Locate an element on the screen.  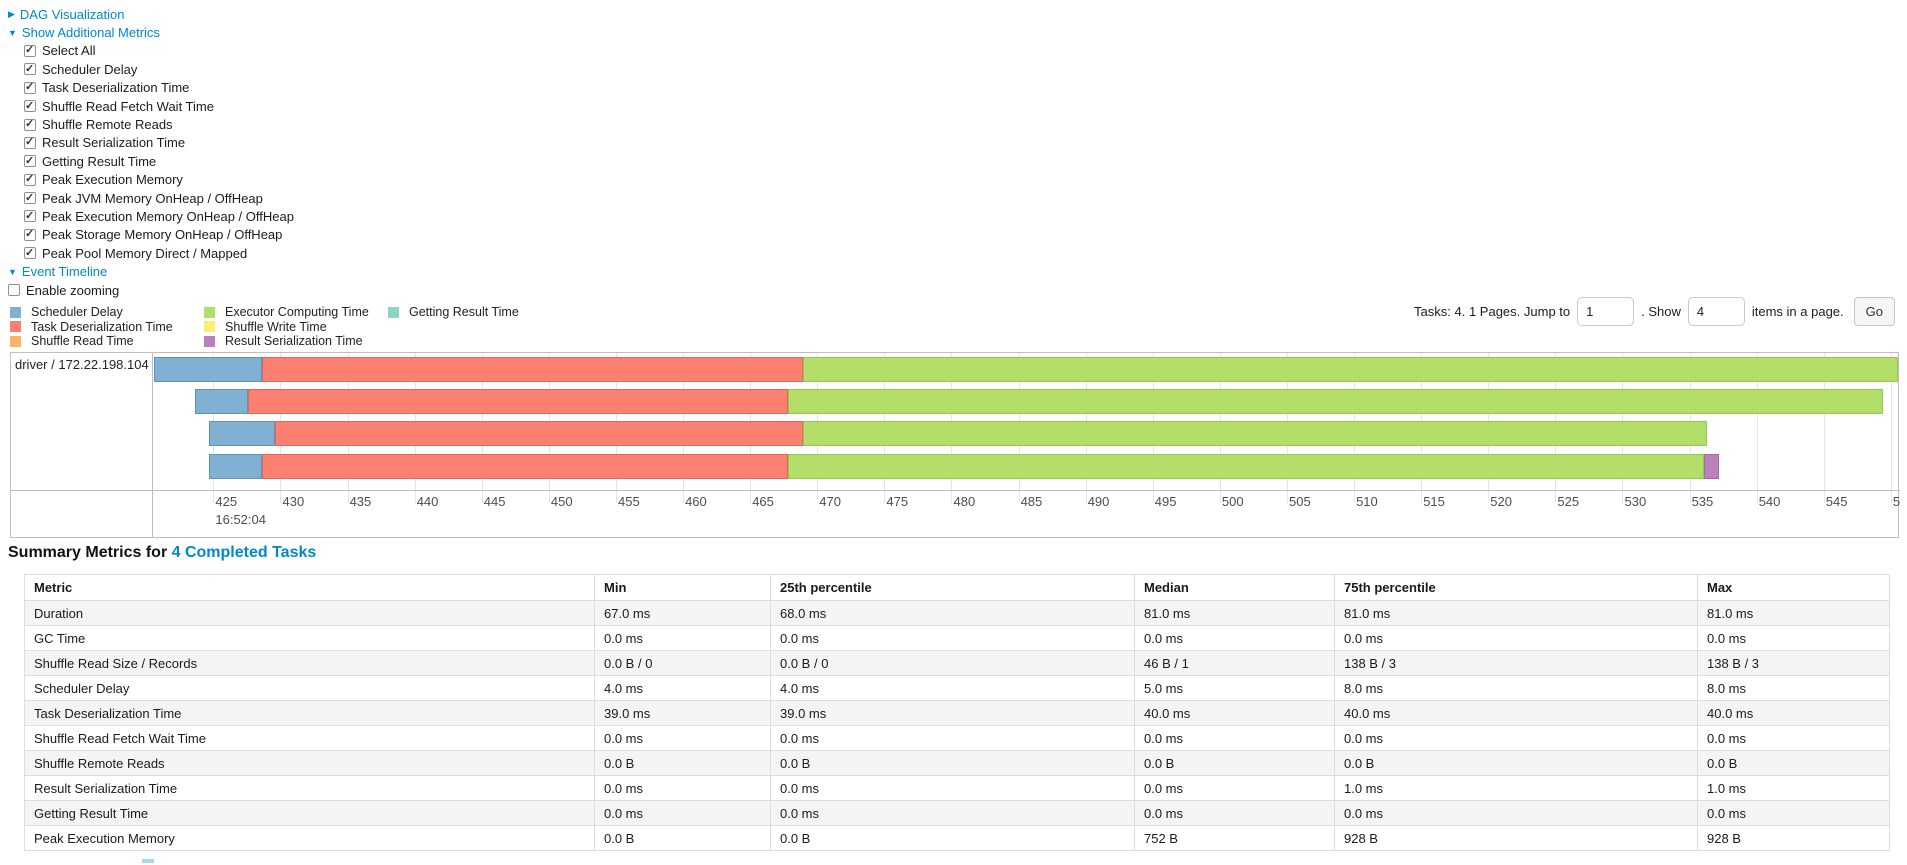
legend-label: Executor Computing Time is located at coordinates (297, 312).